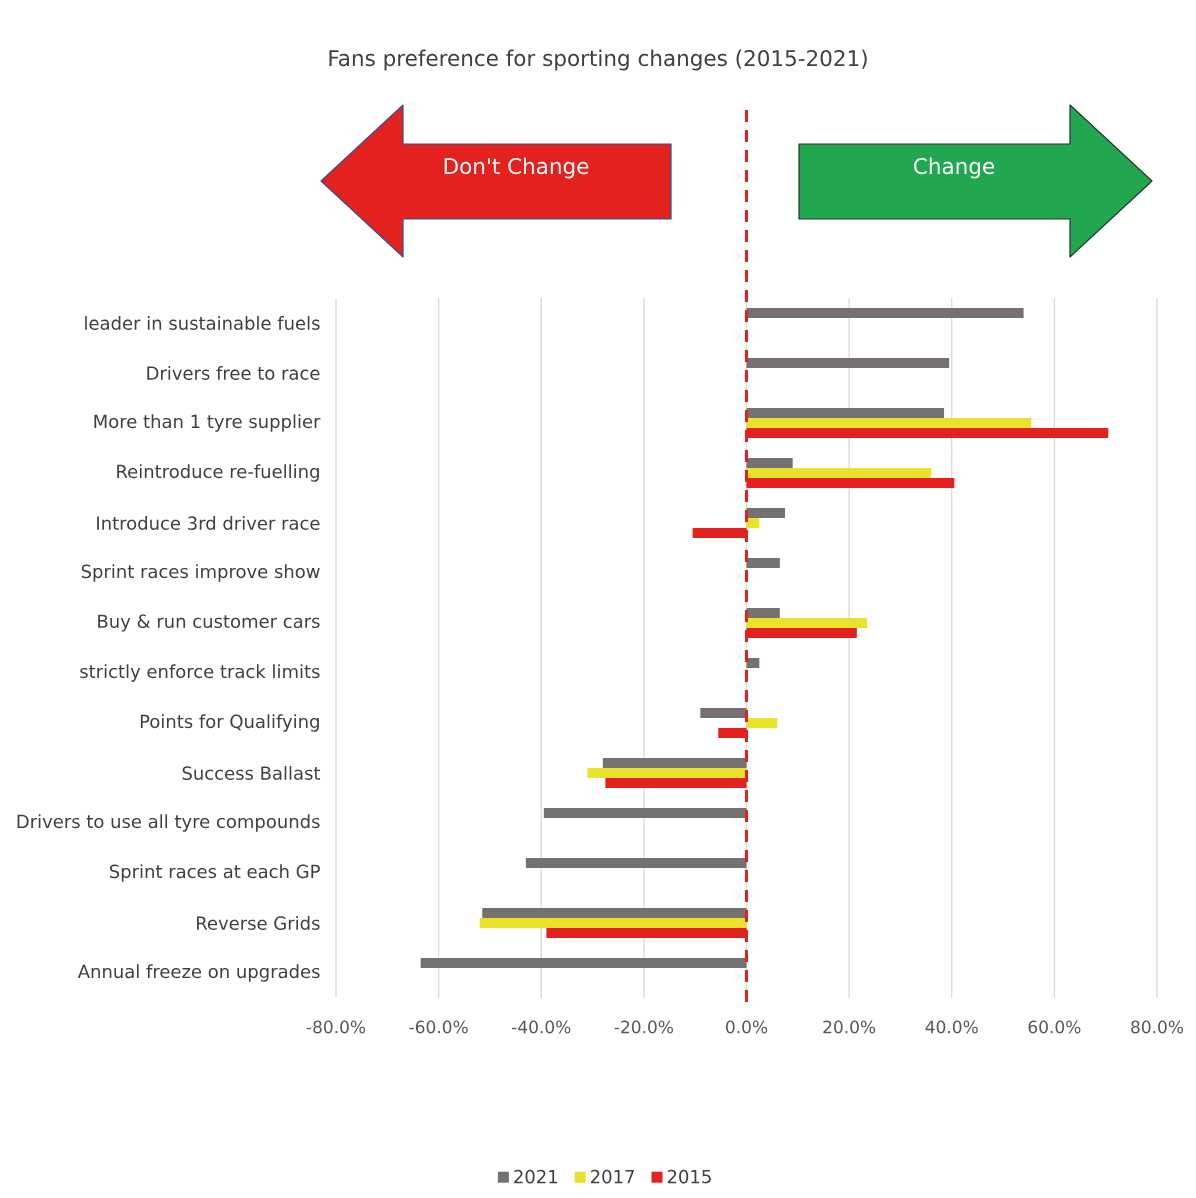  Describe the element at coordinates (251, 773) in the screenshot. I see `y-tick-label: Success Ballast` at that location.